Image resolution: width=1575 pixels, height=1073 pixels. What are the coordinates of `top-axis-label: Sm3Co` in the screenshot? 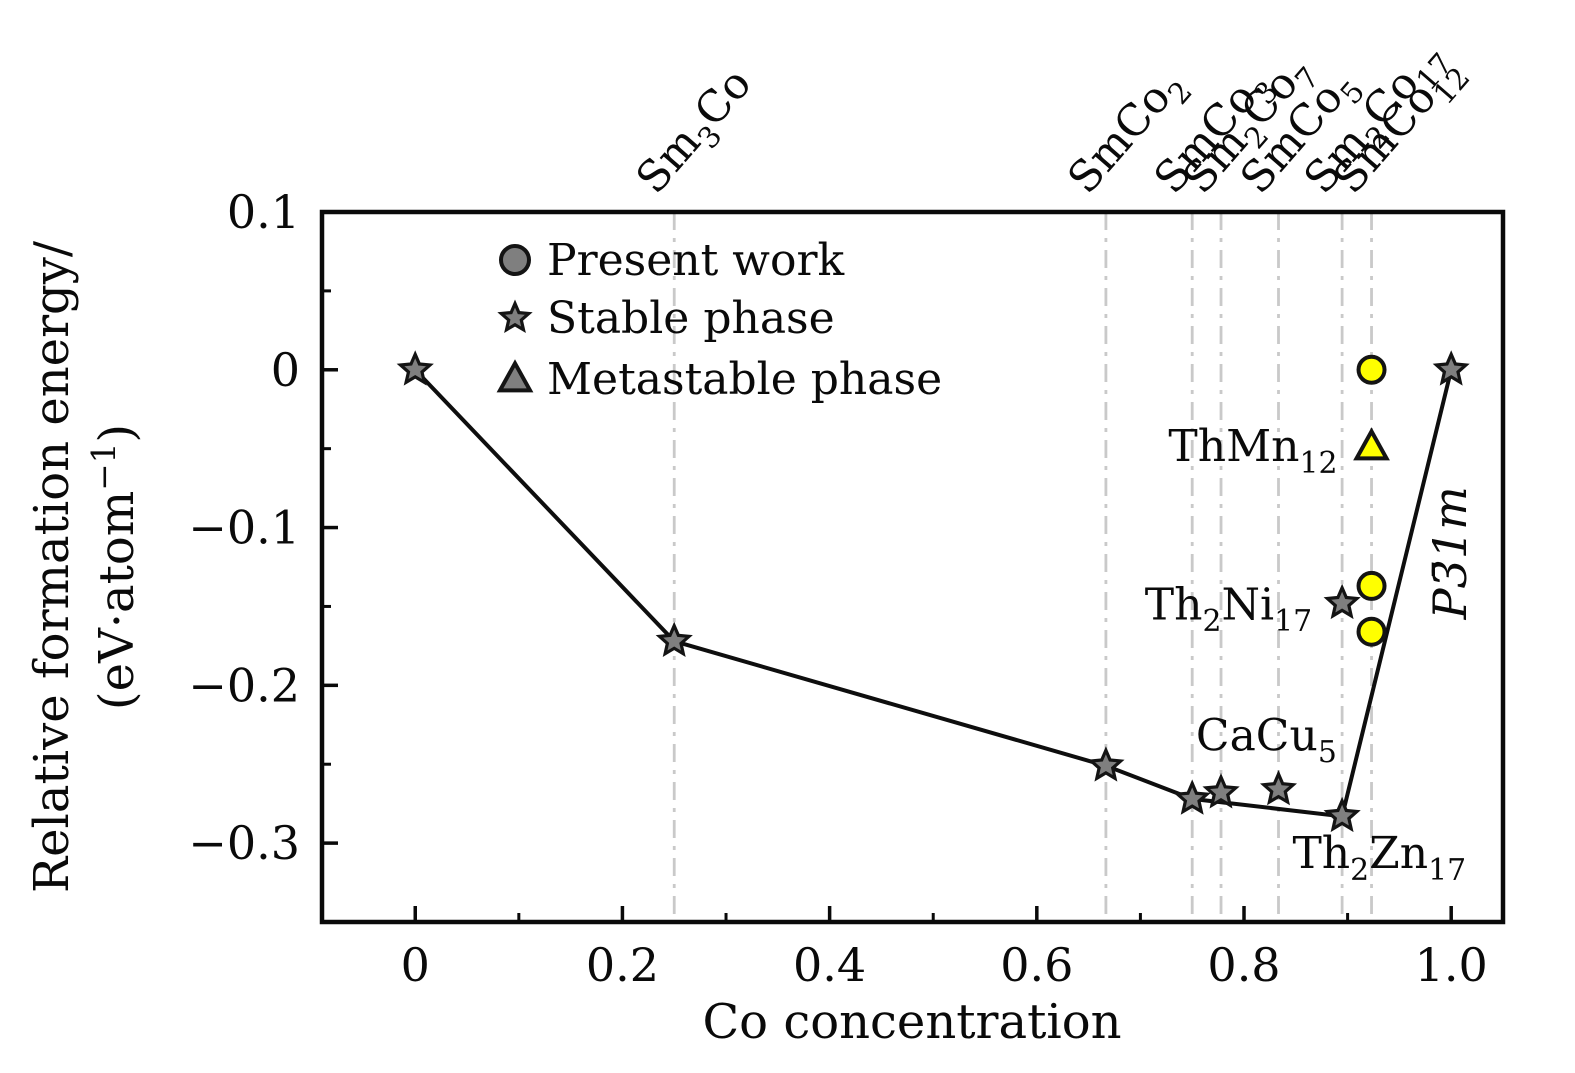 It's located at (697, 133).